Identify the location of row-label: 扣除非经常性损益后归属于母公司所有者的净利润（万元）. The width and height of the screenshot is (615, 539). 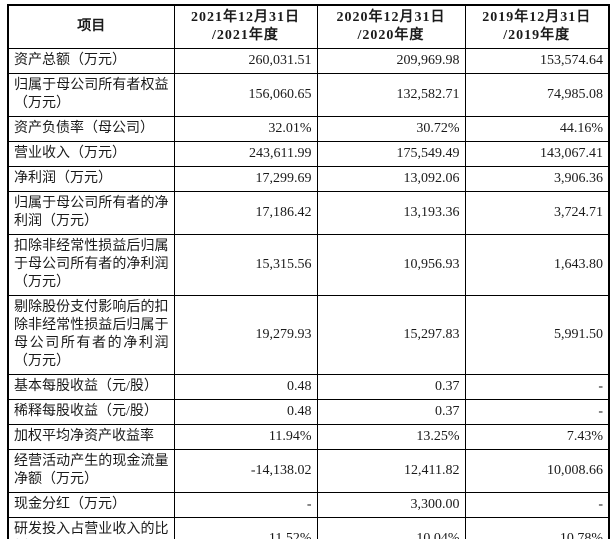
(91, 265).